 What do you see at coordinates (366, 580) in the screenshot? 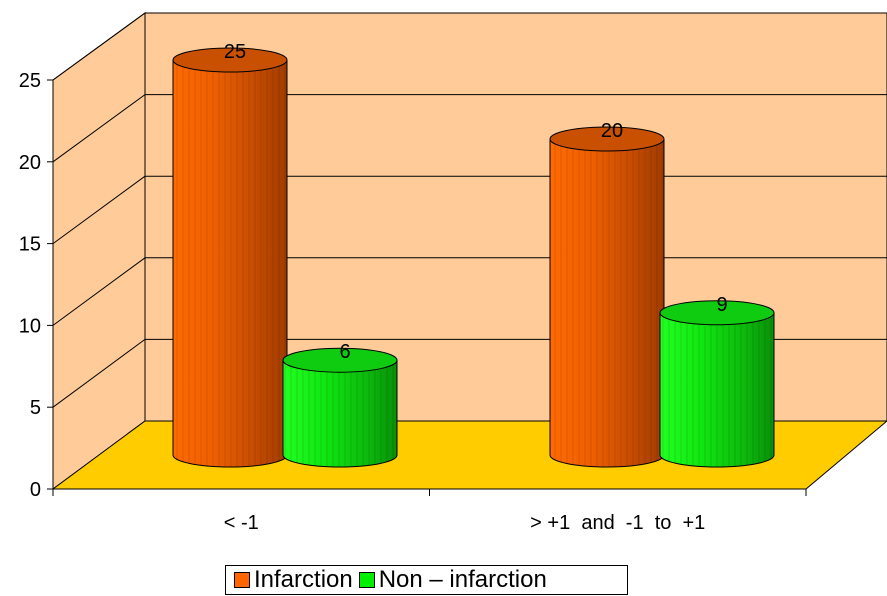
I see `legend-swatch-non-infarction` at bounding box center [366, 580].